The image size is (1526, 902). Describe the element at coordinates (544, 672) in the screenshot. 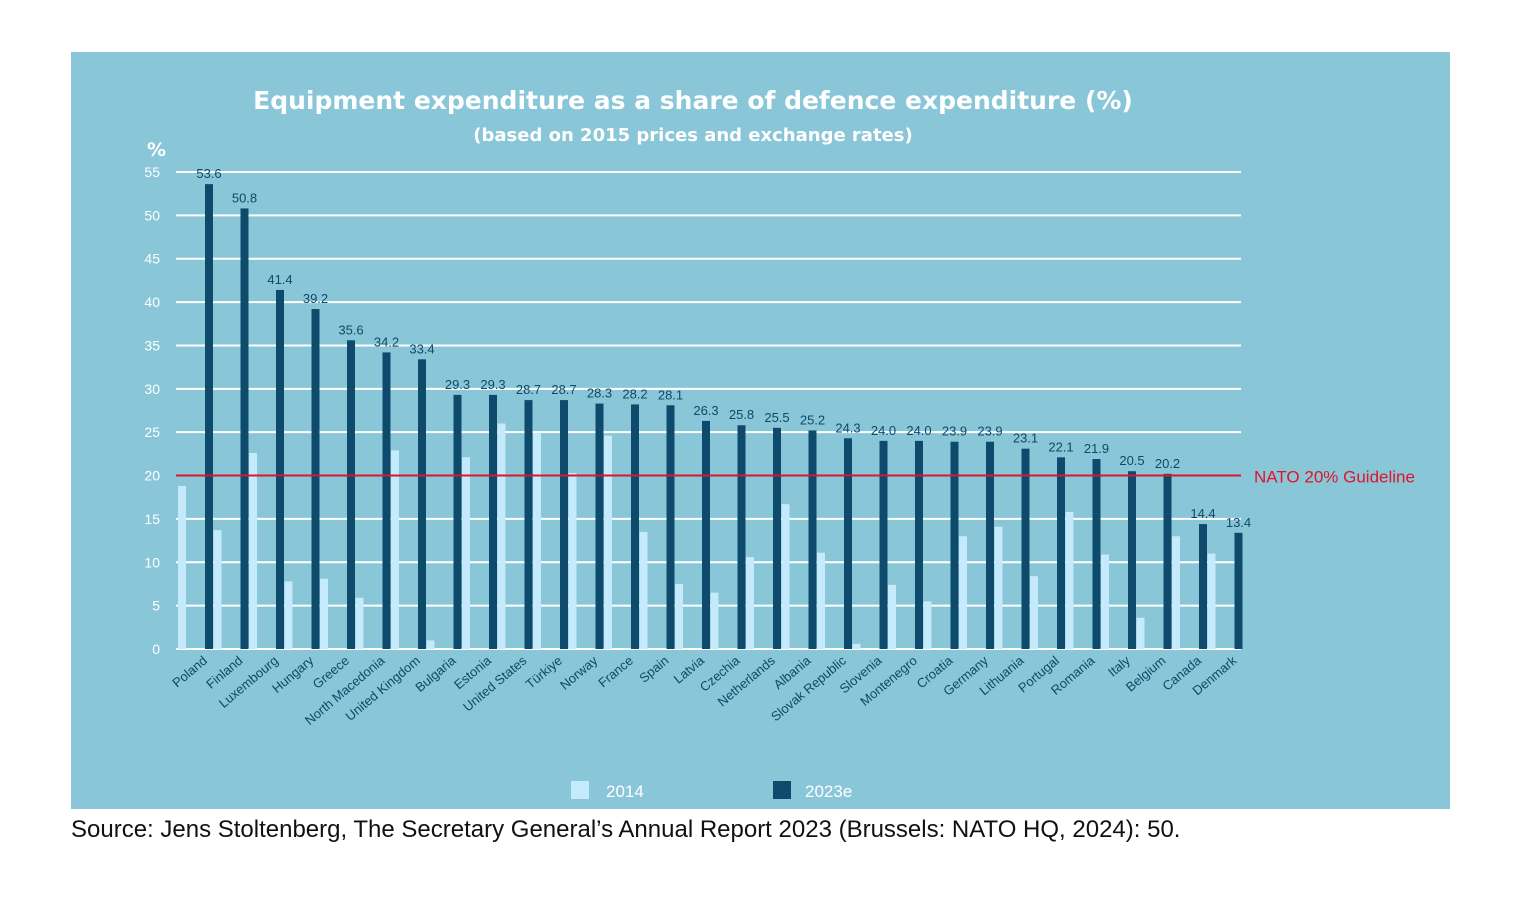

I see `category-label: Türkiye` at that location.